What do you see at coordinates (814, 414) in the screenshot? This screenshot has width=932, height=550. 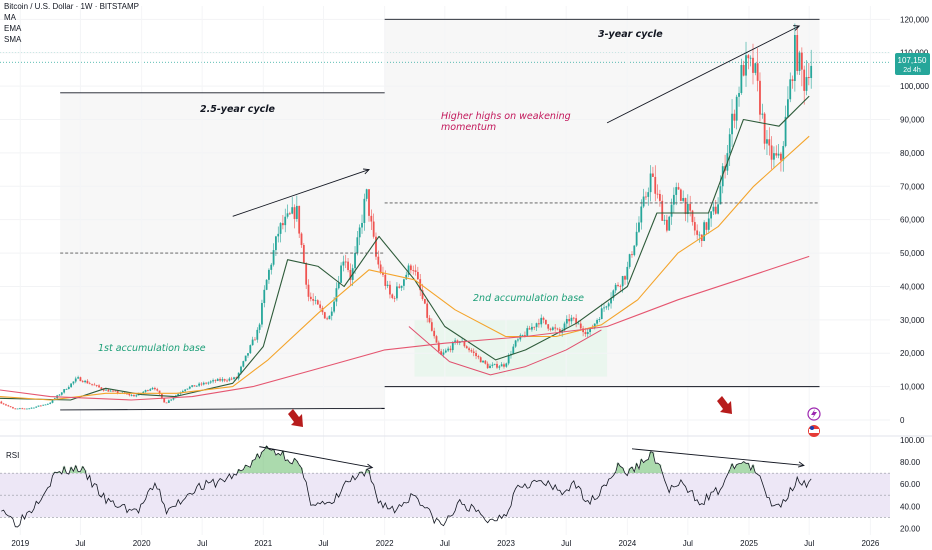 I see `lightning-icon` at bounding box center [814, 414].